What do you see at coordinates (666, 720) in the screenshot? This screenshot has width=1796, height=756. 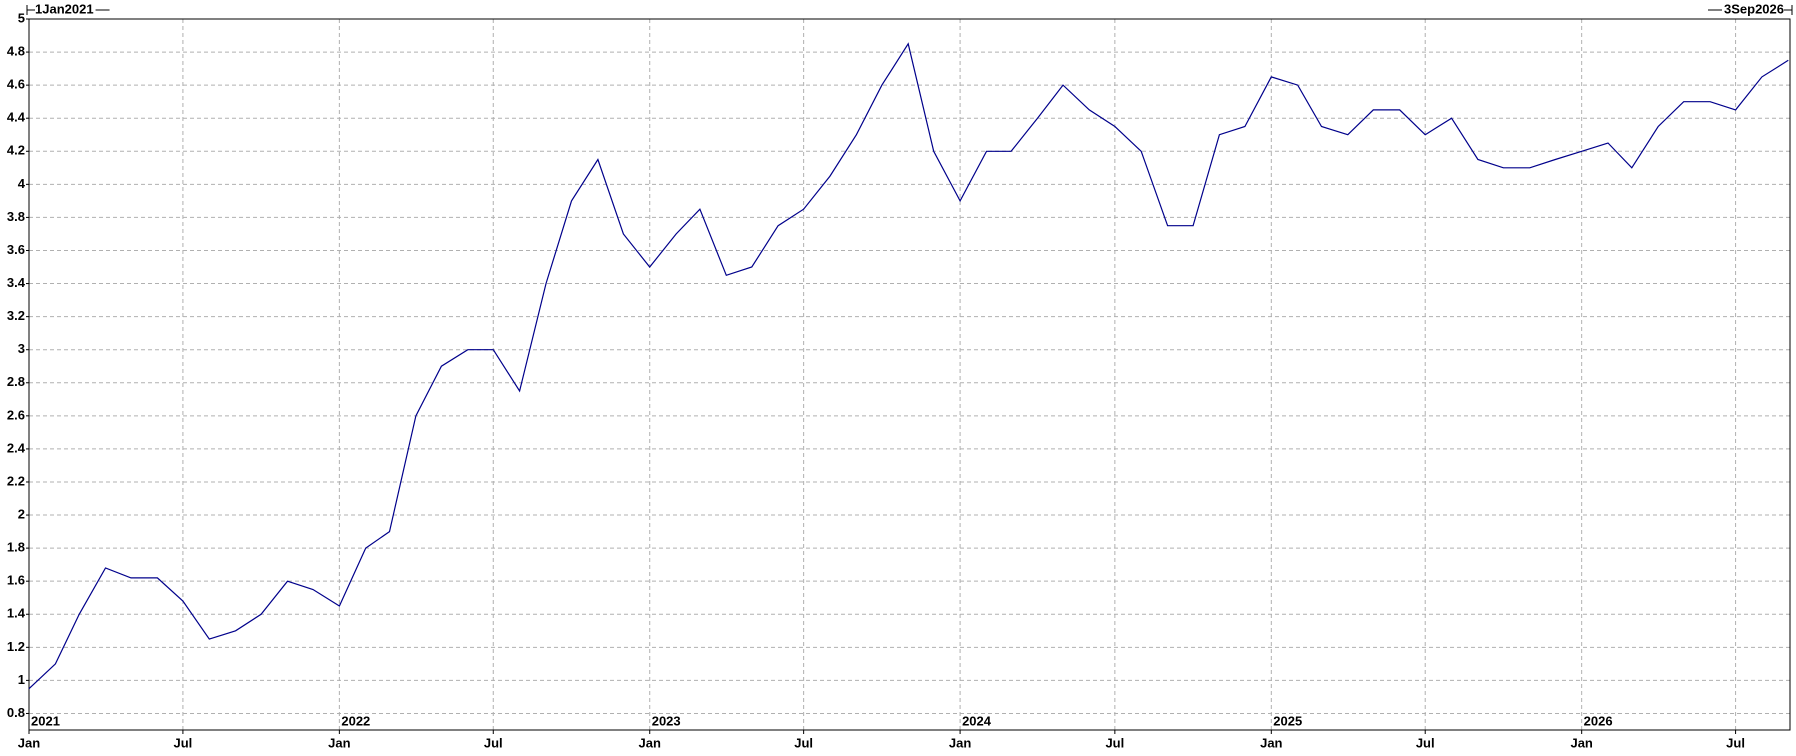 I see `year-label: 2023` at bounding box center [666, 720].